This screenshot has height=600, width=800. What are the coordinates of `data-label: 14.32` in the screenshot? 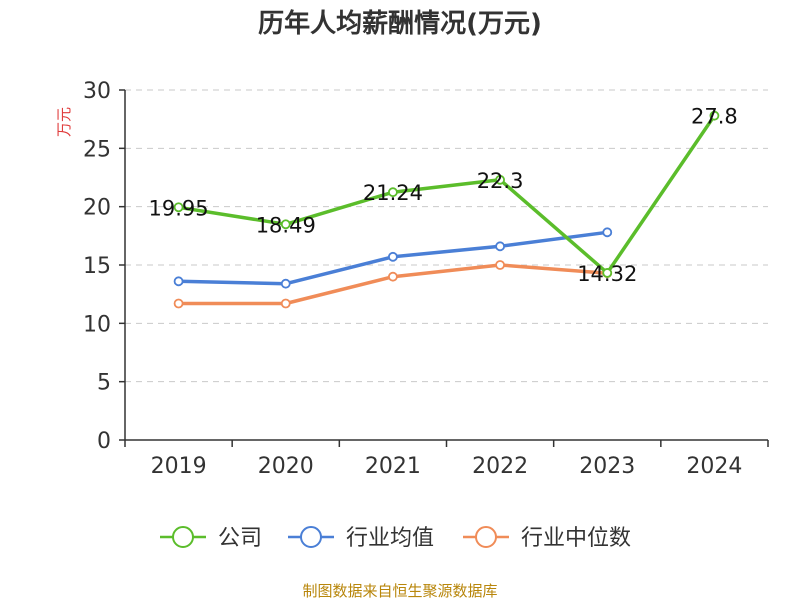 It's located at (607, 274).